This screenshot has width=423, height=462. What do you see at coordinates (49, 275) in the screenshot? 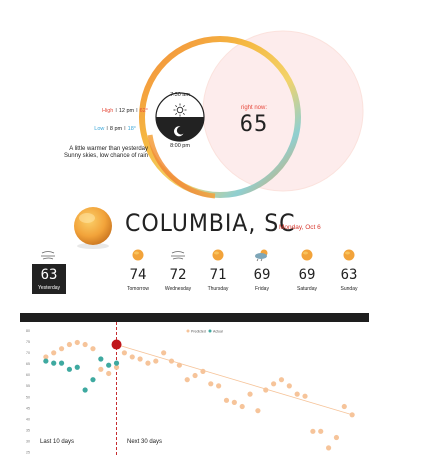
I see `yesterday-temp: 63` at bounding box center [49, 275].